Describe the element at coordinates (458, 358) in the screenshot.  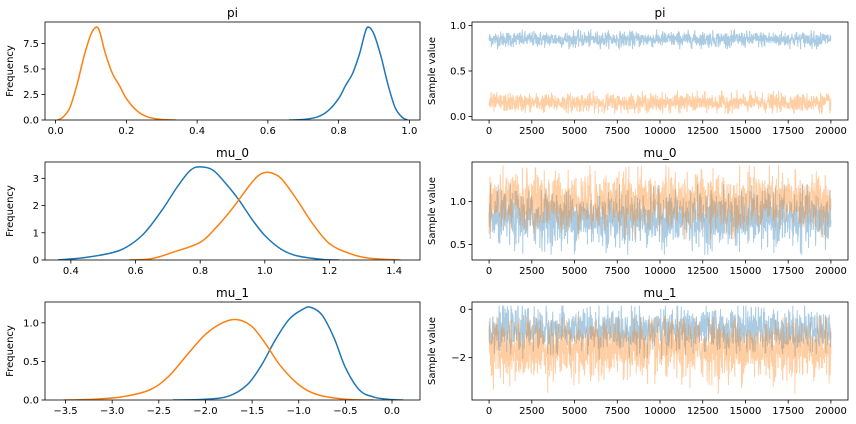
I see `y-tick-label: −2` at that location.